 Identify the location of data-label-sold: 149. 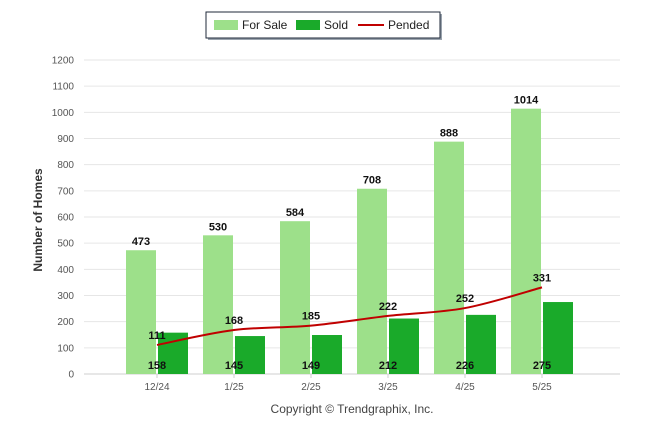
(311, 366).